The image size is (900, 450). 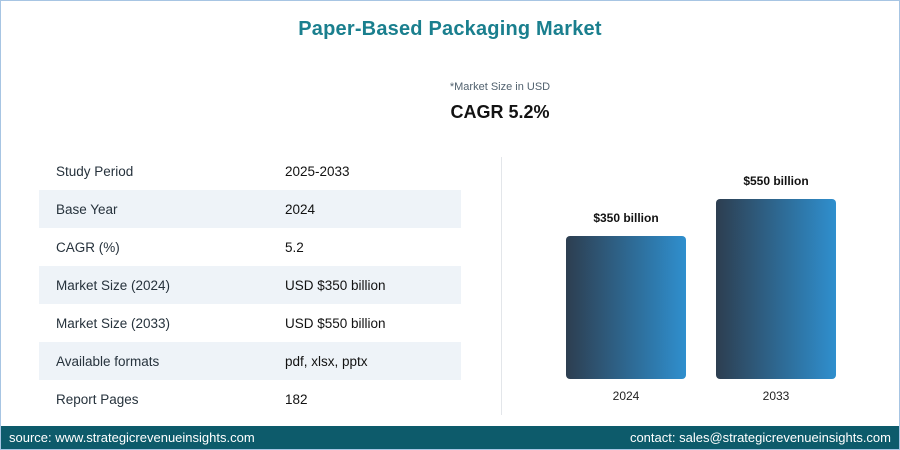 I want to click on row-value: 5.2, so click(x=294, y=247).